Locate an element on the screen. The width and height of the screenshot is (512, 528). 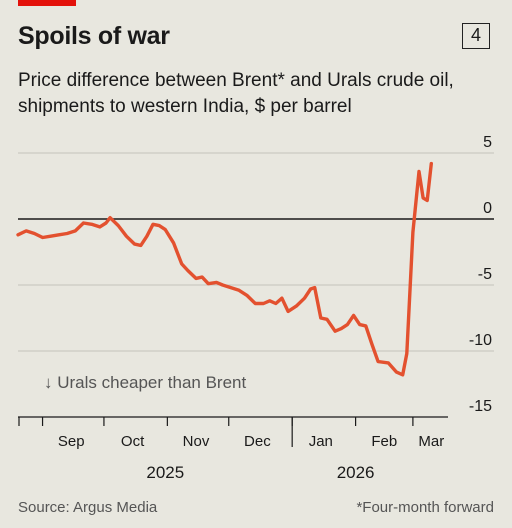
year-label: 2026 is located at coordinates (356, 472).